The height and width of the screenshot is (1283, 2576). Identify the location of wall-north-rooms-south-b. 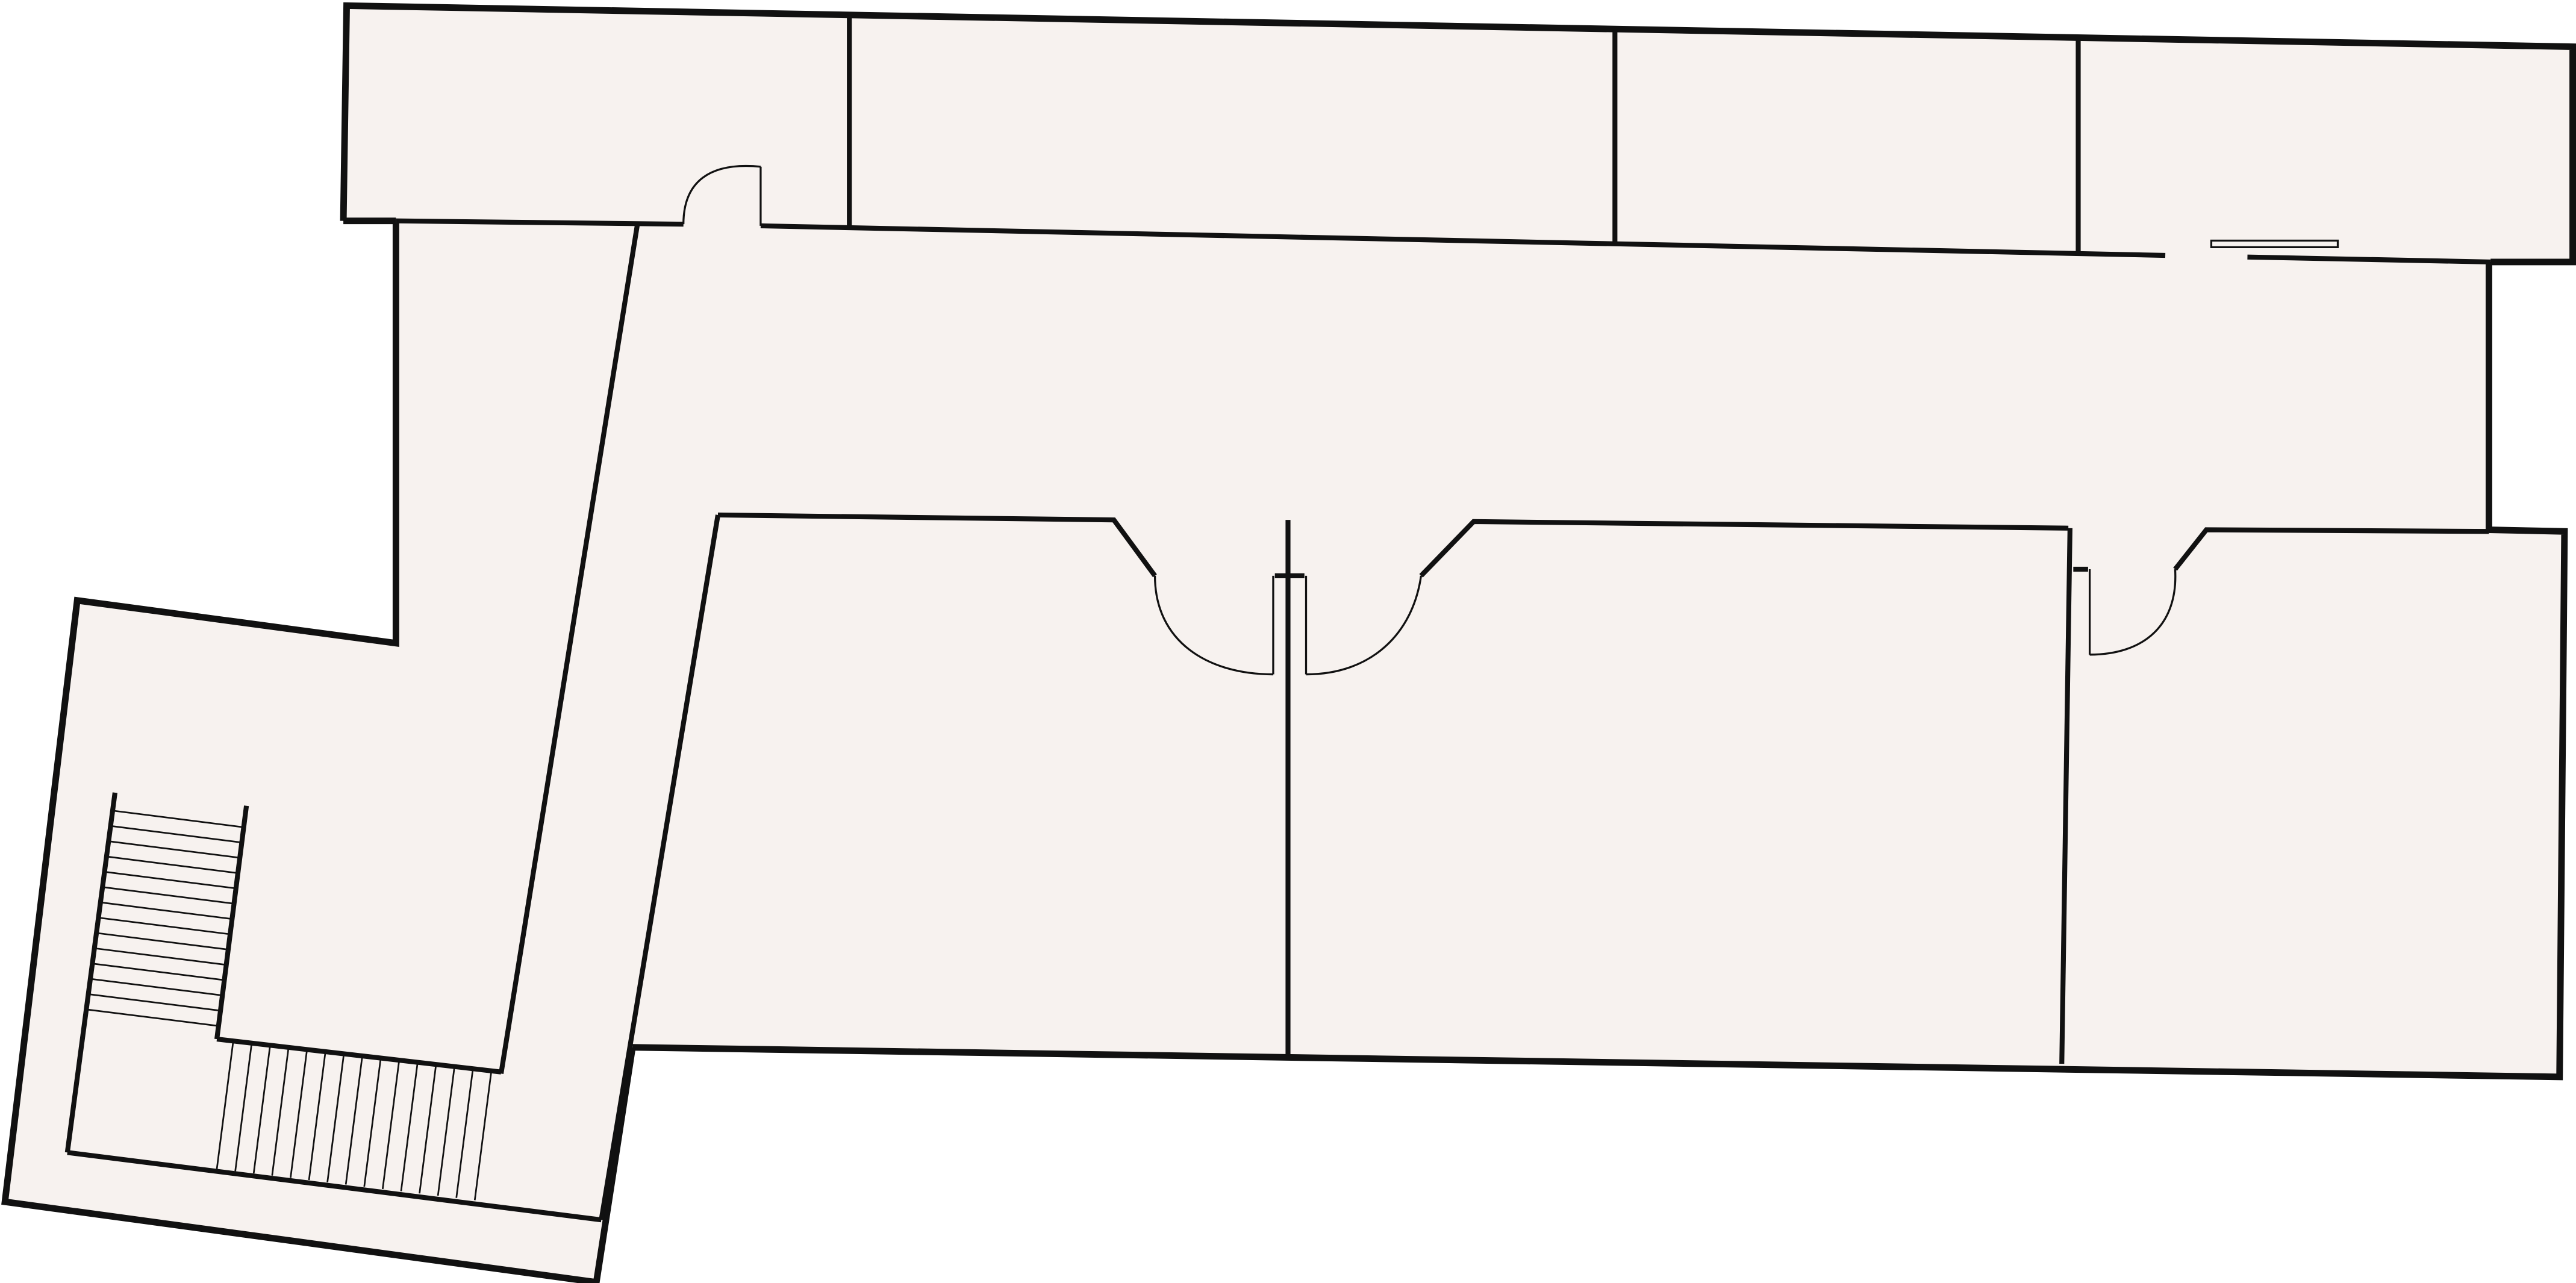
(1463, 241).